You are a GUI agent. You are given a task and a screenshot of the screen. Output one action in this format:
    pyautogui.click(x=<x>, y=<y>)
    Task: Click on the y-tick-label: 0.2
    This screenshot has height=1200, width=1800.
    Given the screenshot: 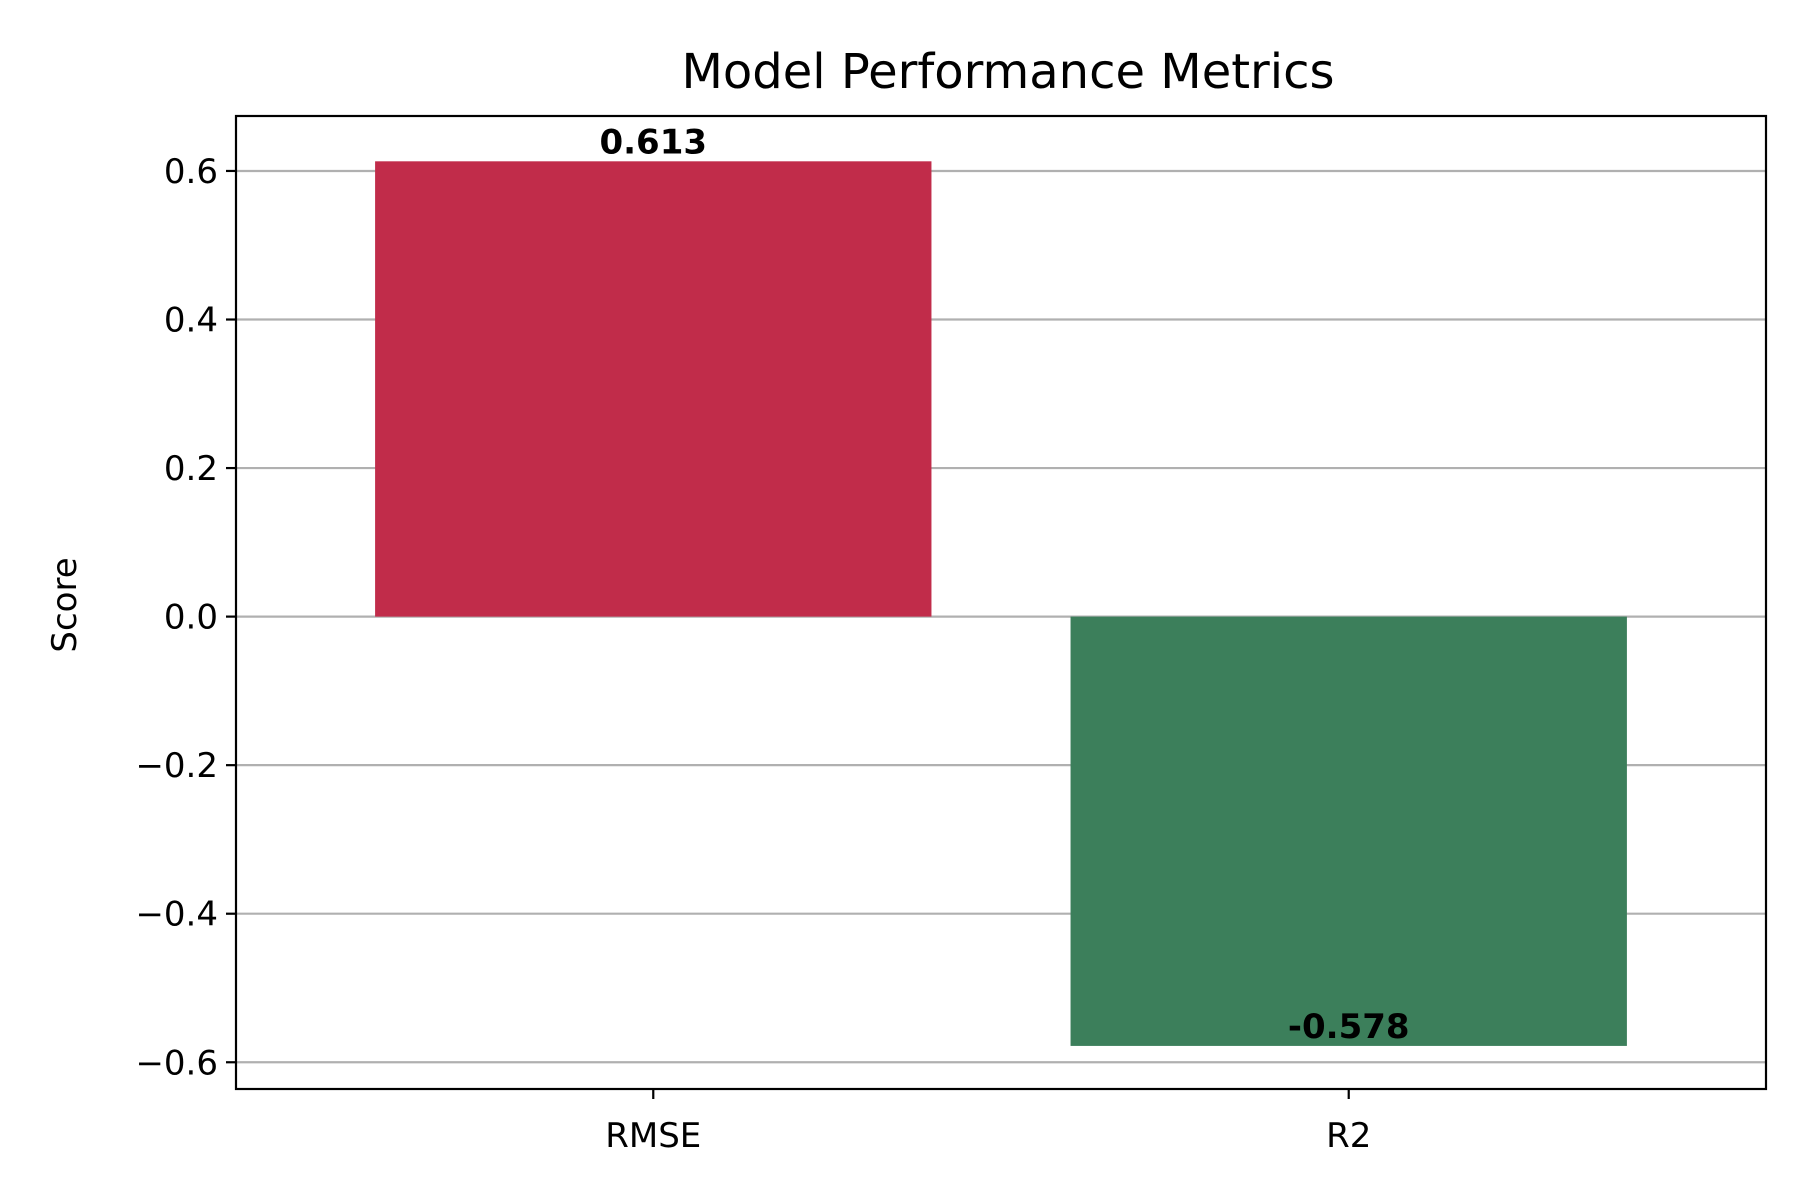 What is the action you would take?
    pyautogui.click(x=191, y=469)
    